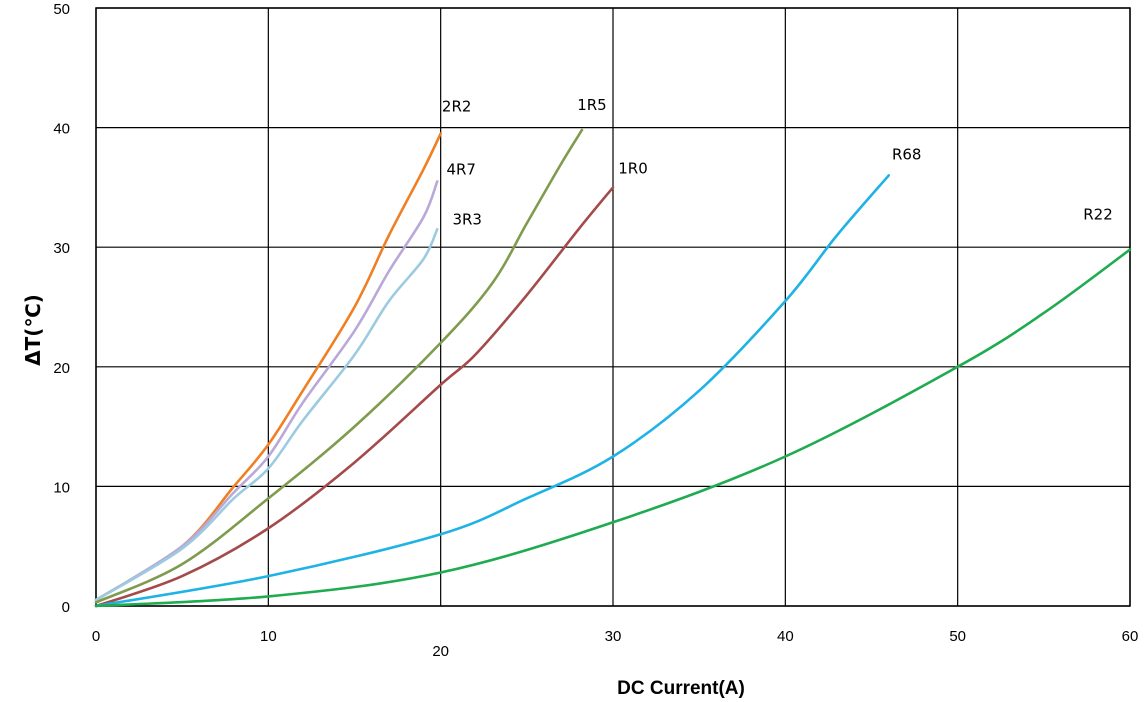  What do you see at coordinates (785, 636) in the screenshot?
I see `x-tick-label: 40` at bounding box center [785, 636].